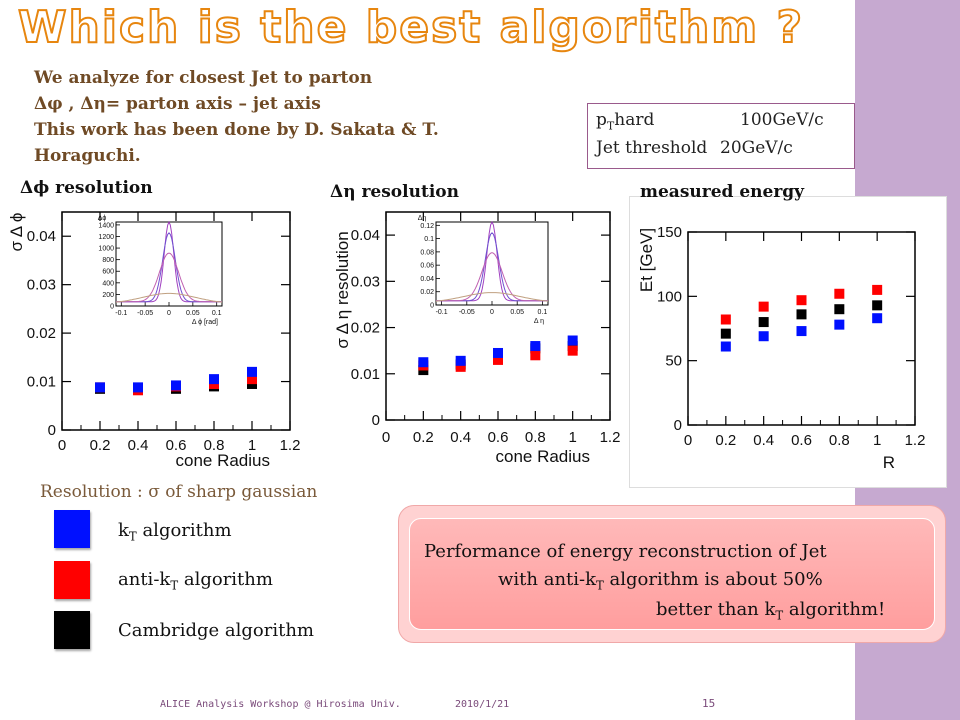 The image size is (960, 720). I want to click on y-tick-label: 0.03, so click(365, 281).